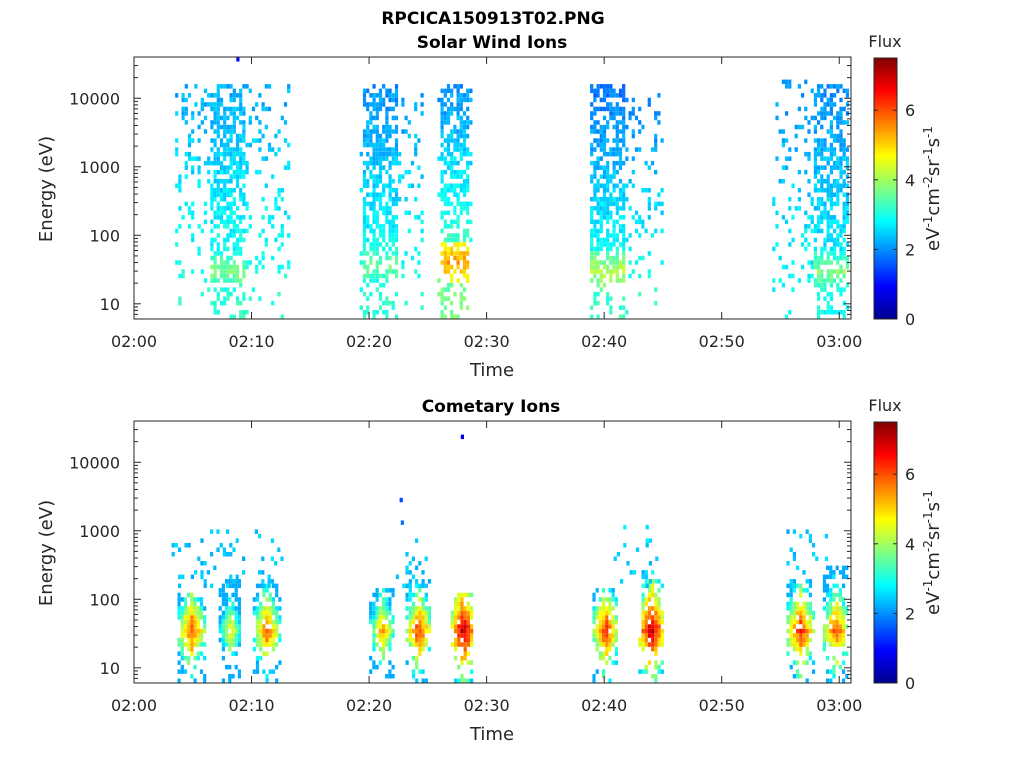 The image size is (1024, 772). I want to click on colorbar-tick-label: 6, so click(910, 110).